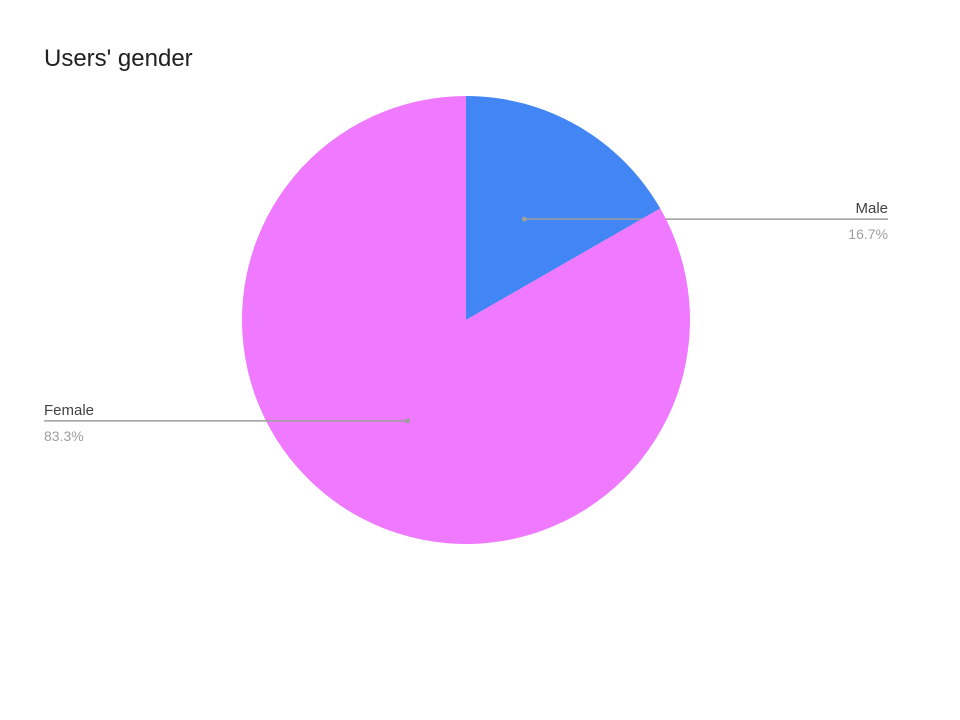 This screenshot has height=720, width=960. I want to click on slice-percent-female: 83.3%, so click(64, 436).